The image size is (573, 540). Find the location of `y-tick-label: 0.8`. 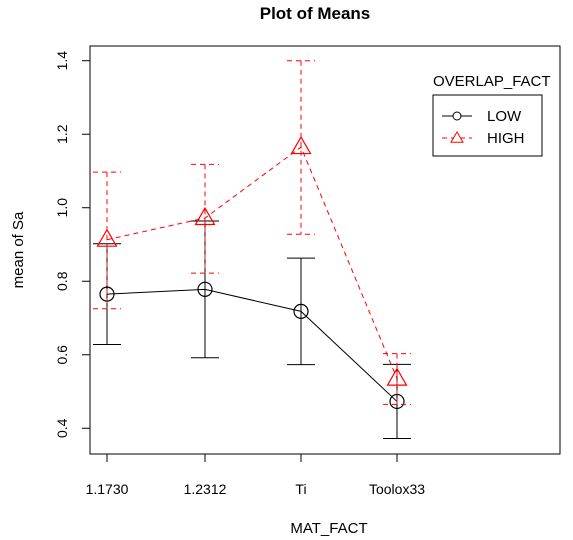

y-tick-label: 0.8 is located at coordinates (62, 281).